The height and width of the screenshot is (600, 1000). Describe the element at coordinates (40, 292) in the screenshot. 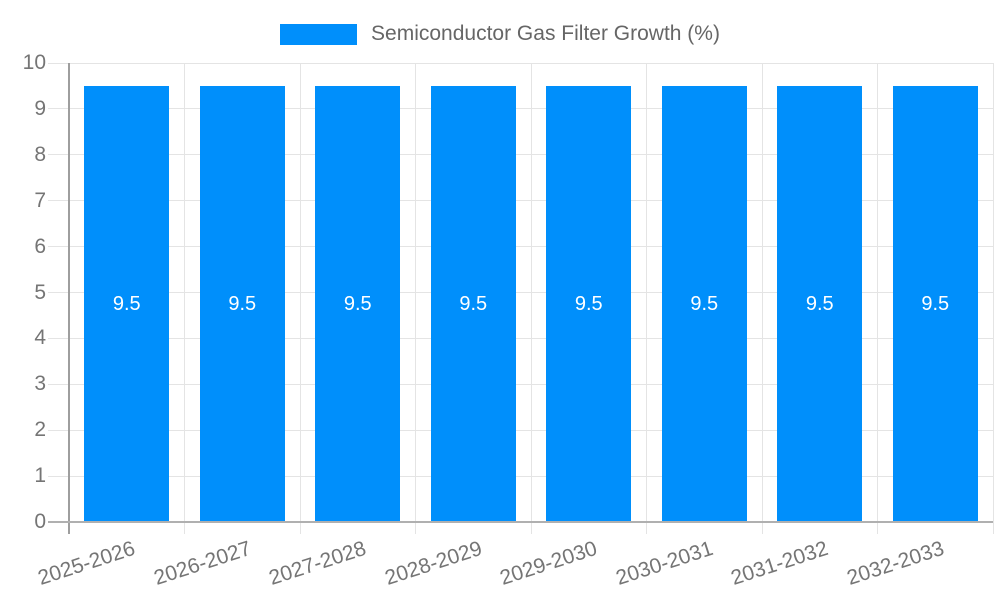

I see `y-tick-label: 5` at that location.